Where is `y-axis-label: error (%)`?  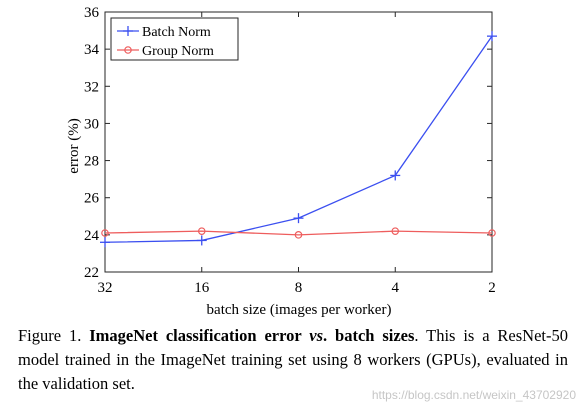
y-axis-label: error (%) is located at coordinates (74, 145).